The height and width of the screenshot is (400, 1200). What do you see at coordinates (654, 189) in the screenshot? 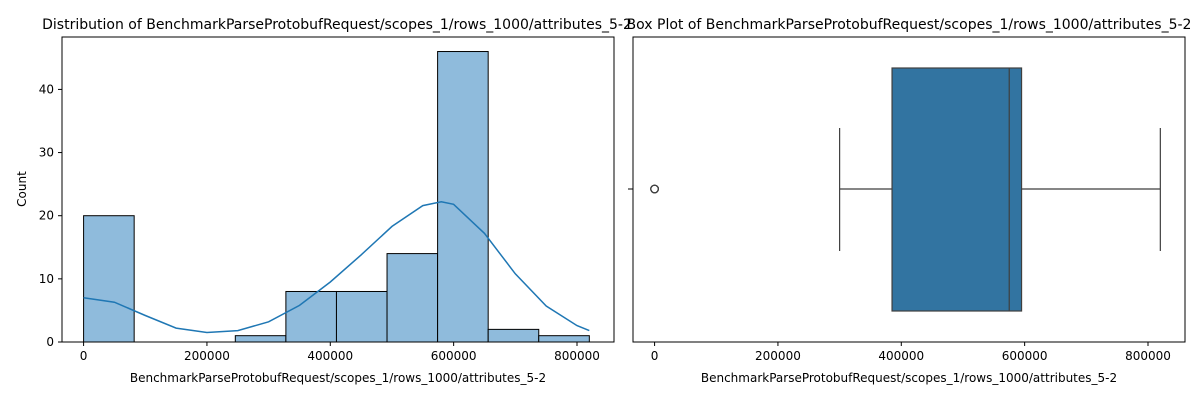
I see `outlier-point` at bounding box center [654, 189].